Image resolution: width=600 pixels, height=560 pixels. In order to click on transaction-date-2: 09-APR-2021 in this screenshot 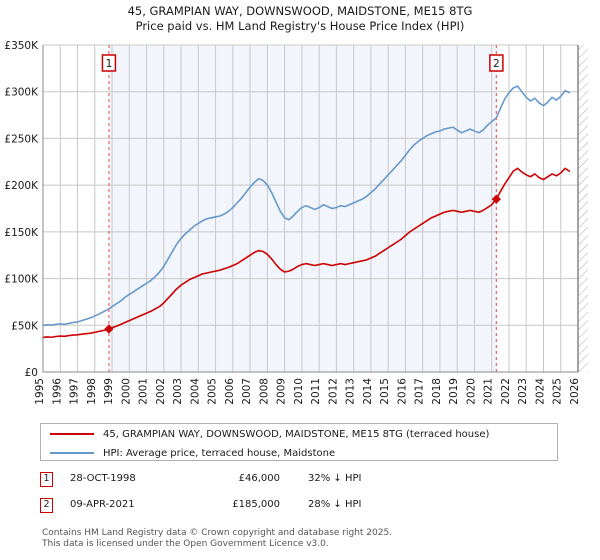, I will do `click(102, 504)`.